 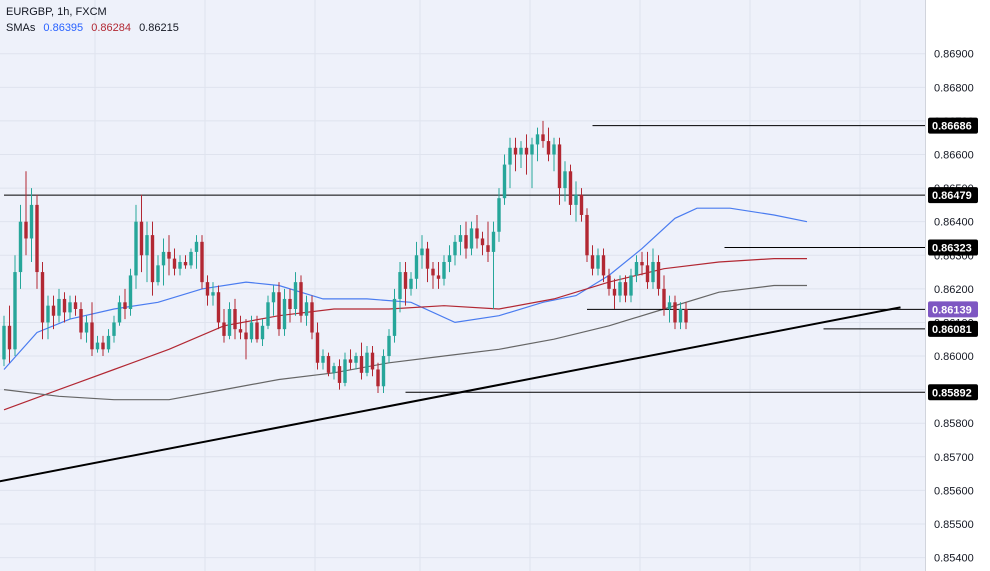 I want to click on price-label-text: 0.86479, so click(x=952, y=196).